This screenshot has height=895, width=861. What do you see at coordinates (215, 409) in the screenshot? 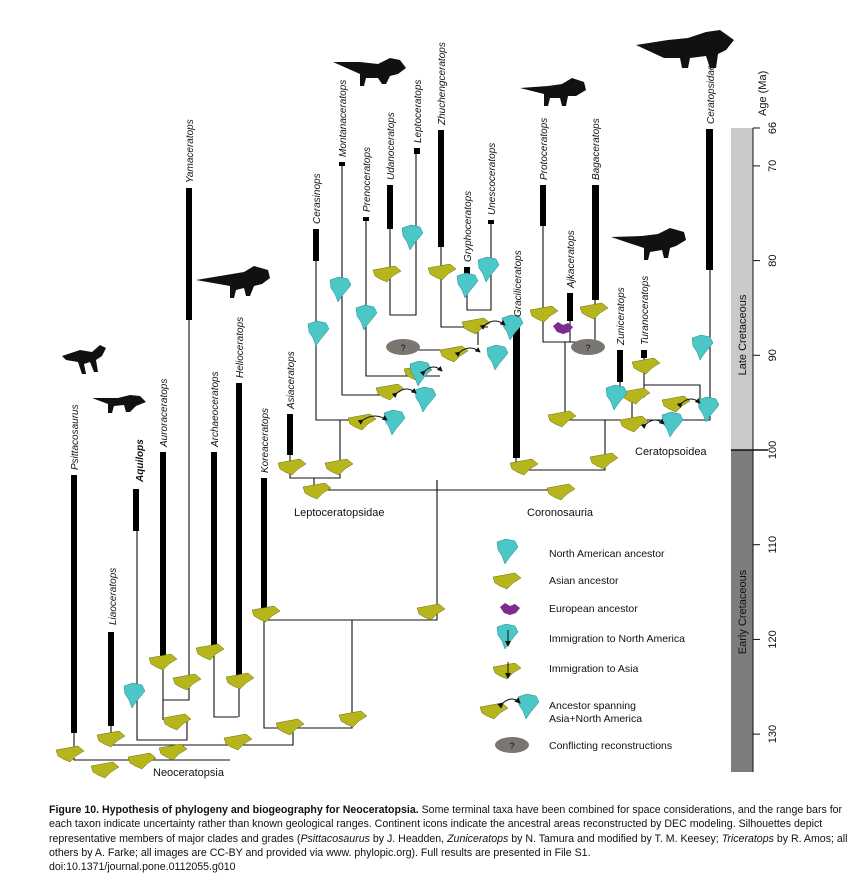
I see `label-archaeoceratops: Archaeoceratops` at bounding box center [215, 409].